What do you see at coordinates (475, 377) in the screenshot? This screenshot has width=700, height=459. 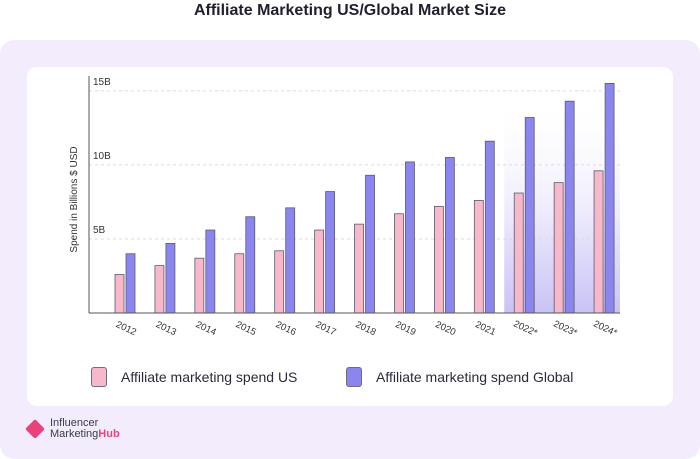 I see `legend-label-global: Affiliate marketing spend Global` at bounding box center [475, 377].